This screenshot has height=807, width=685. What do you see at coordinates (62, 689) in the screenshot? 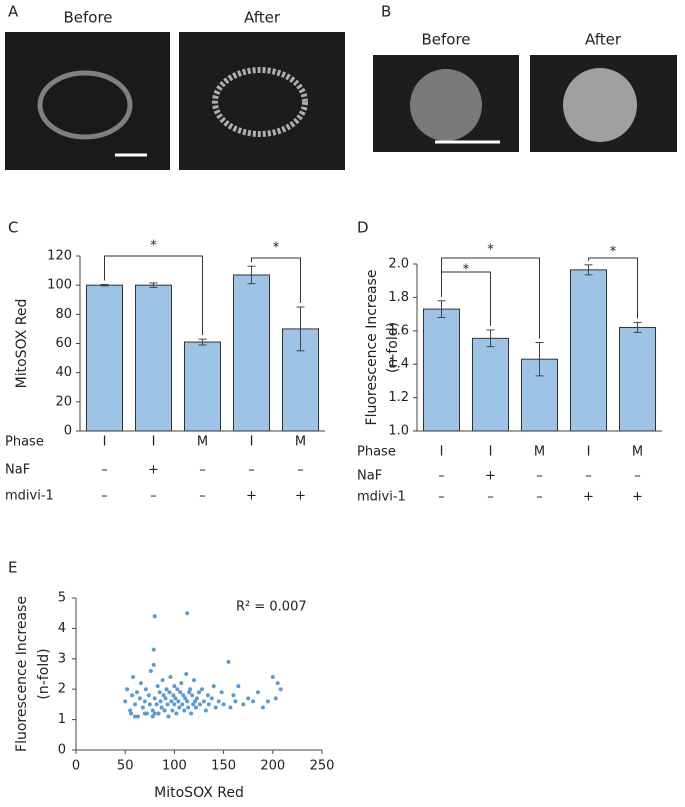
I see `y-tick-label: 2` at bounding box center [62, 689].